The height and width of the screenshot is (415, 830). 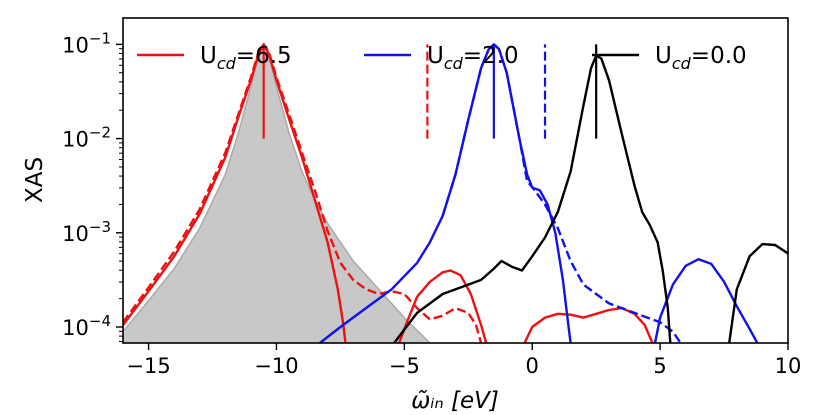 I want to click on x-tick-label: −5, so click(x=404, y=366).